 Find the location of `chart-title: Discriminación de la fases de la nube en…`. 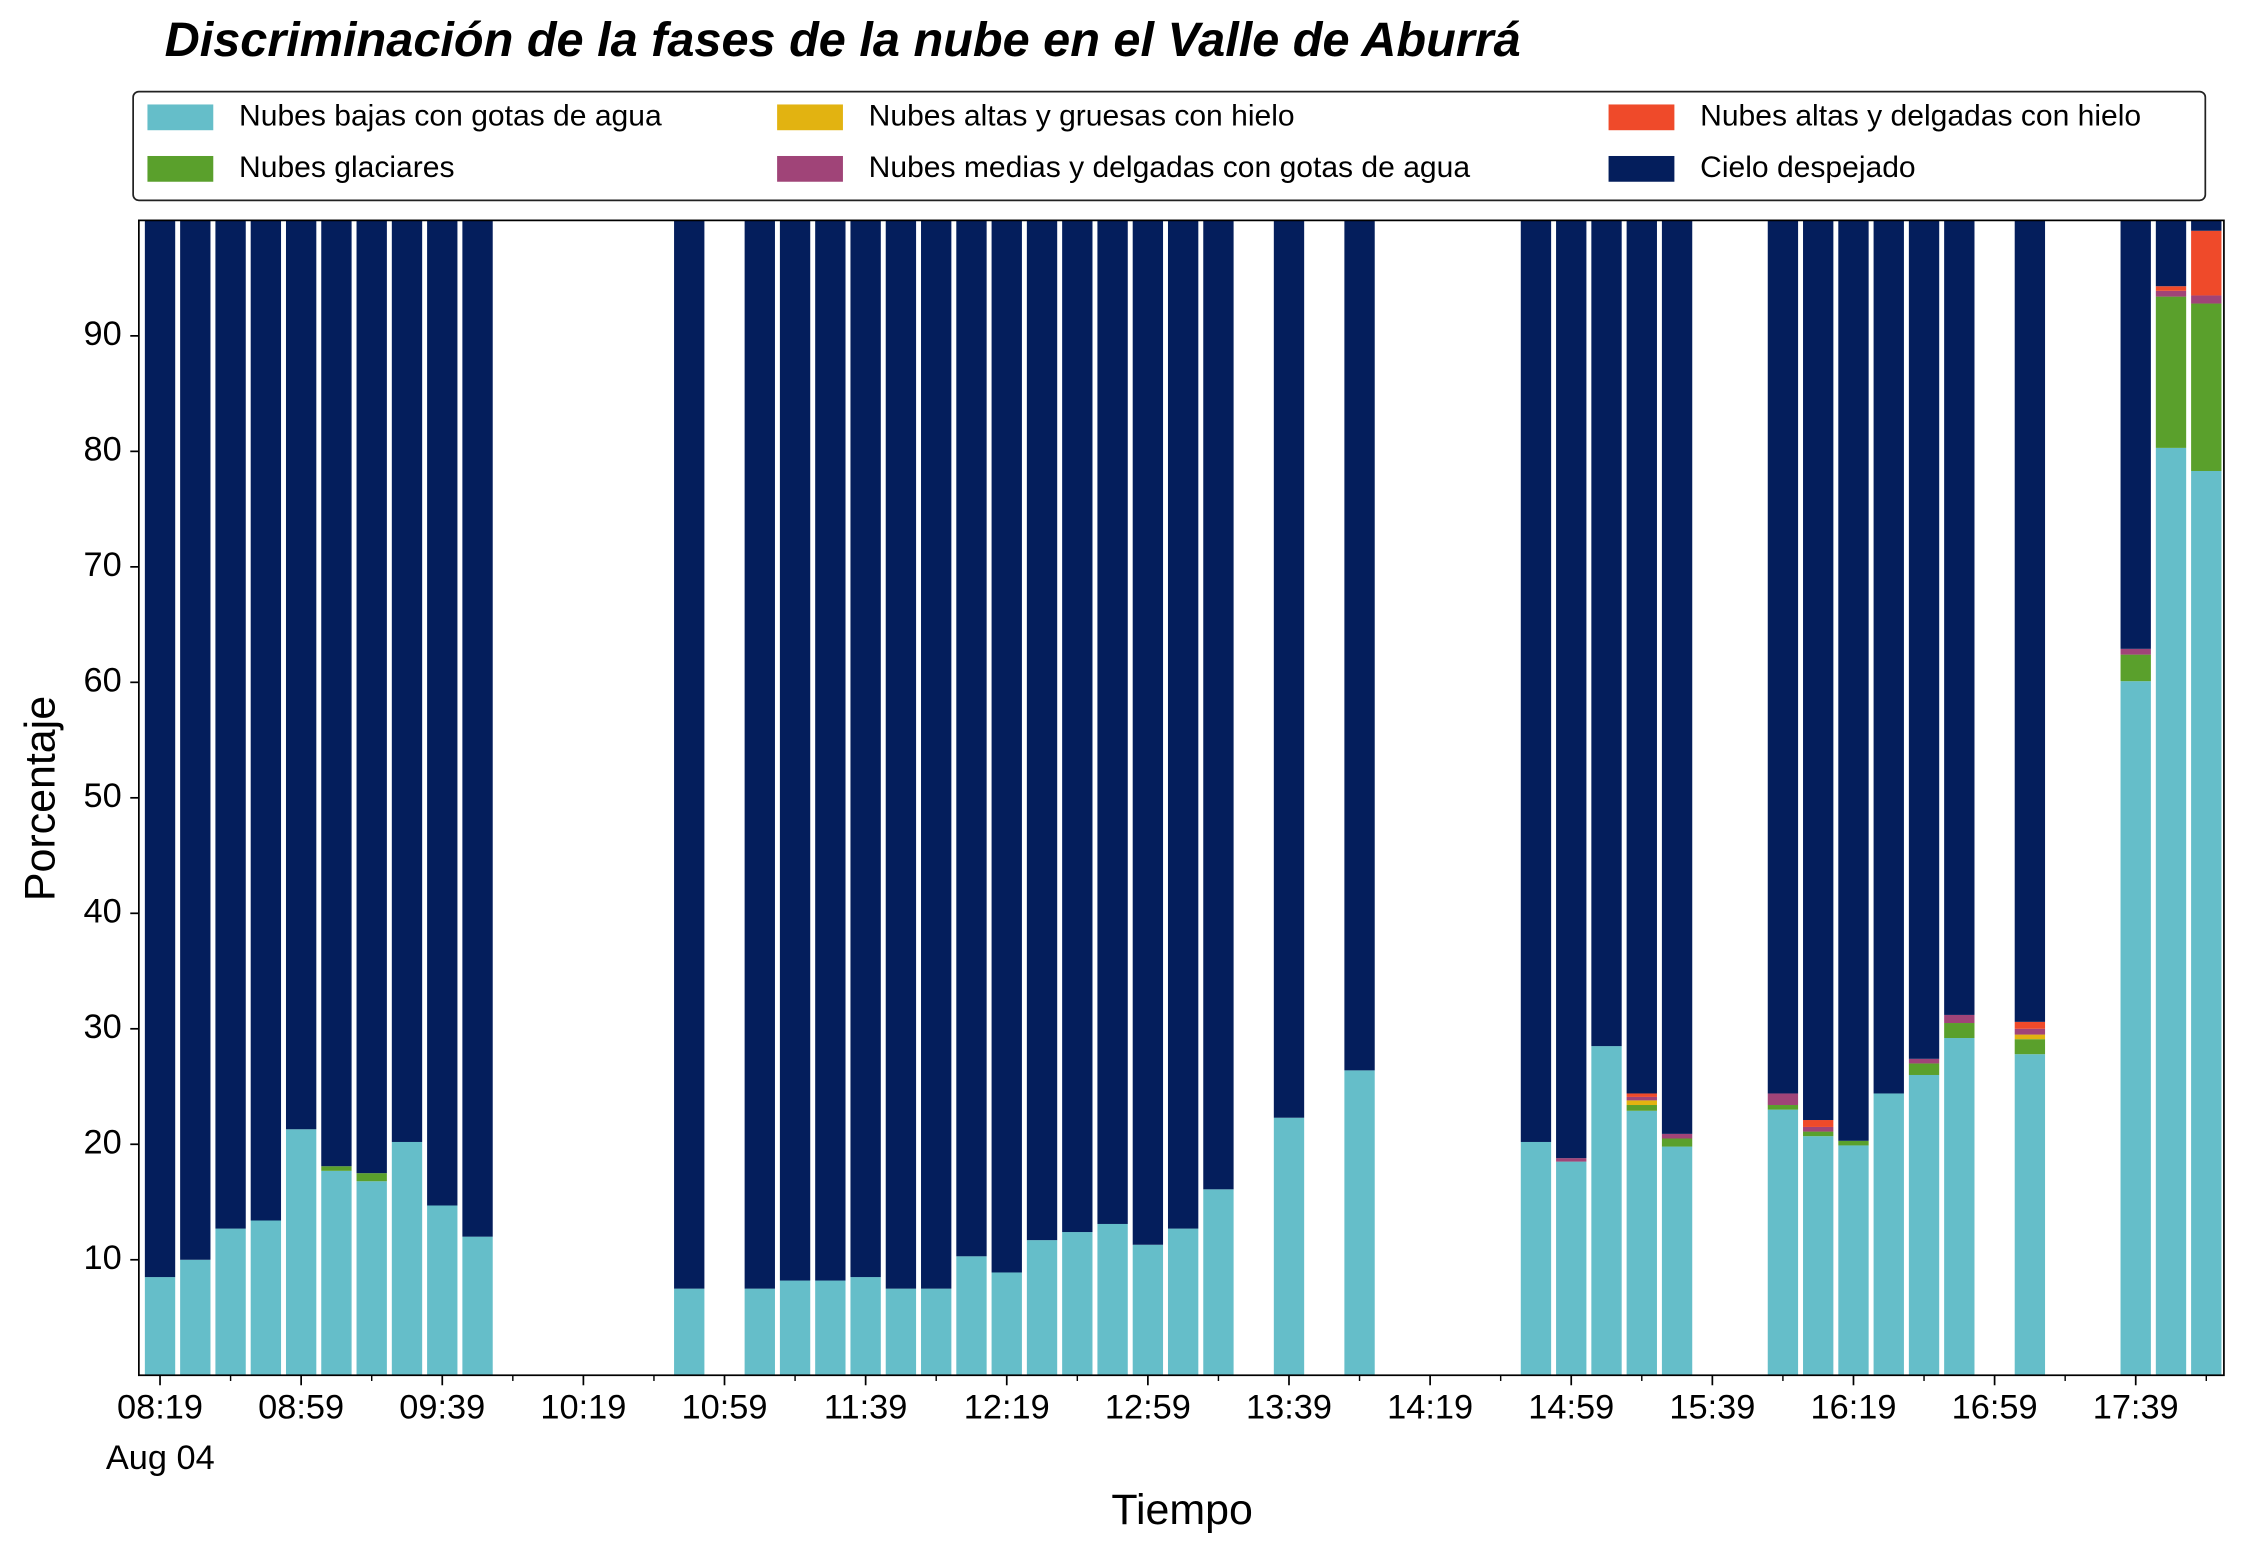

chart-title: Discriminación de la fases de la nube en… is located at coordinates (843, 40).